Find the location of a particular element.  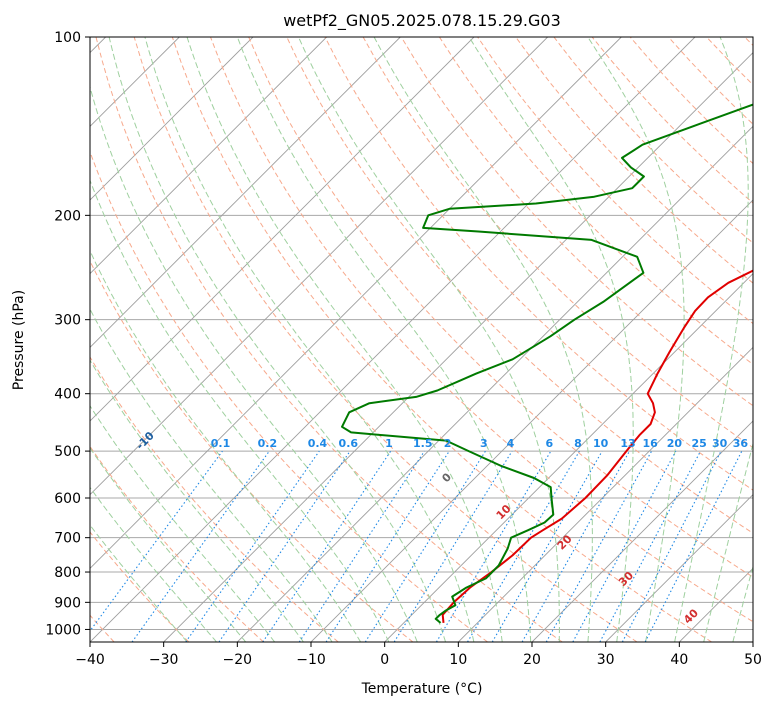

x-axis: −40 −30 −20 −10 0 10 20 30 40 50 is located at coordinates (418, 655).